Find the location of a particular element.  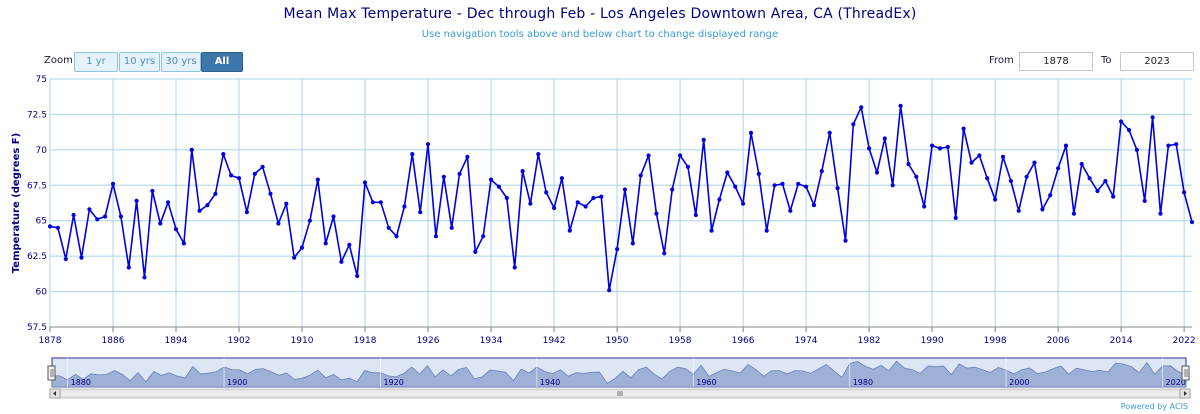

x-tick-label: 1934 is located at coordinates (491, 341).